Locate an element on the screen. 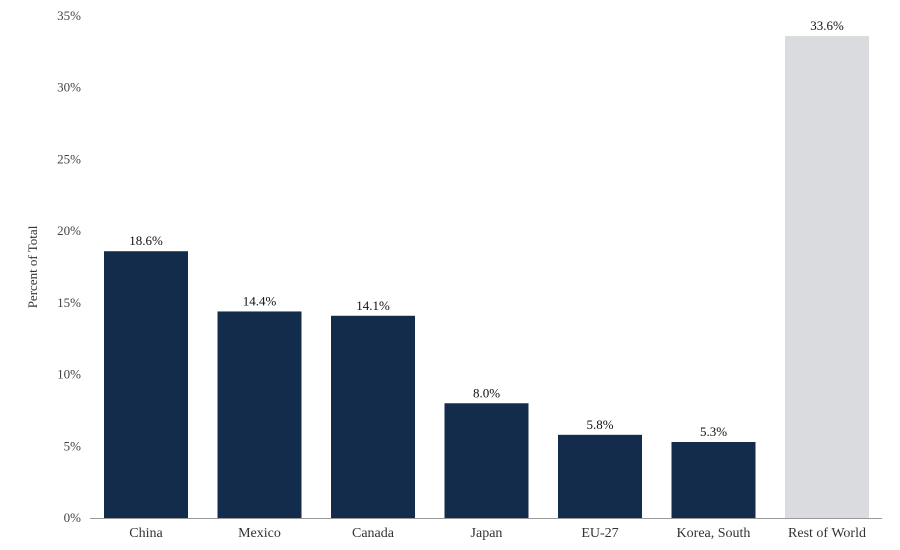 Image resolution: width=900 pixels, height=550 pixels. bar-value-label: 5.8% is located at coordinates (599, 424).